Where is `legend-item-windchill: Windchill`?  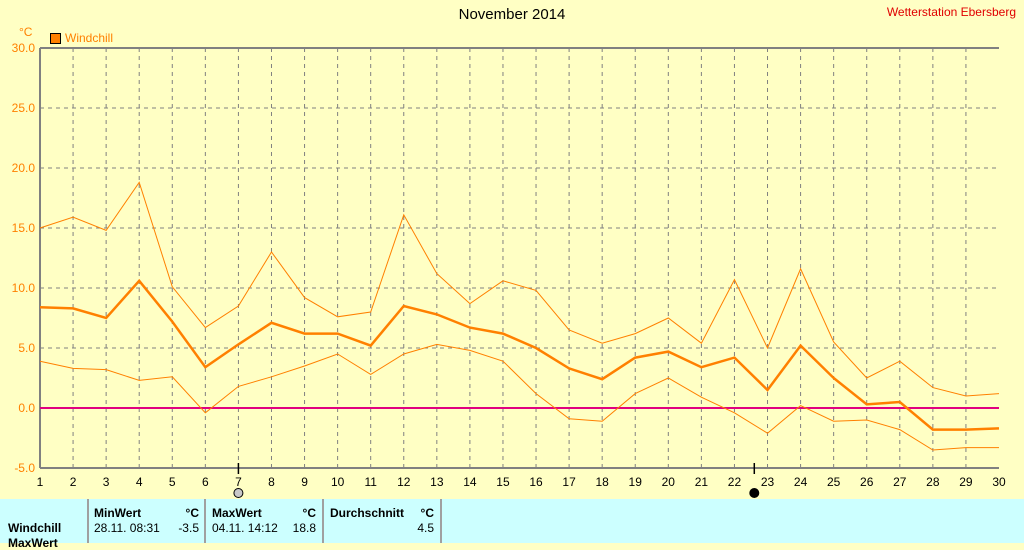
legend-item-windchill: Windchill is located at coordinates (81, 38).